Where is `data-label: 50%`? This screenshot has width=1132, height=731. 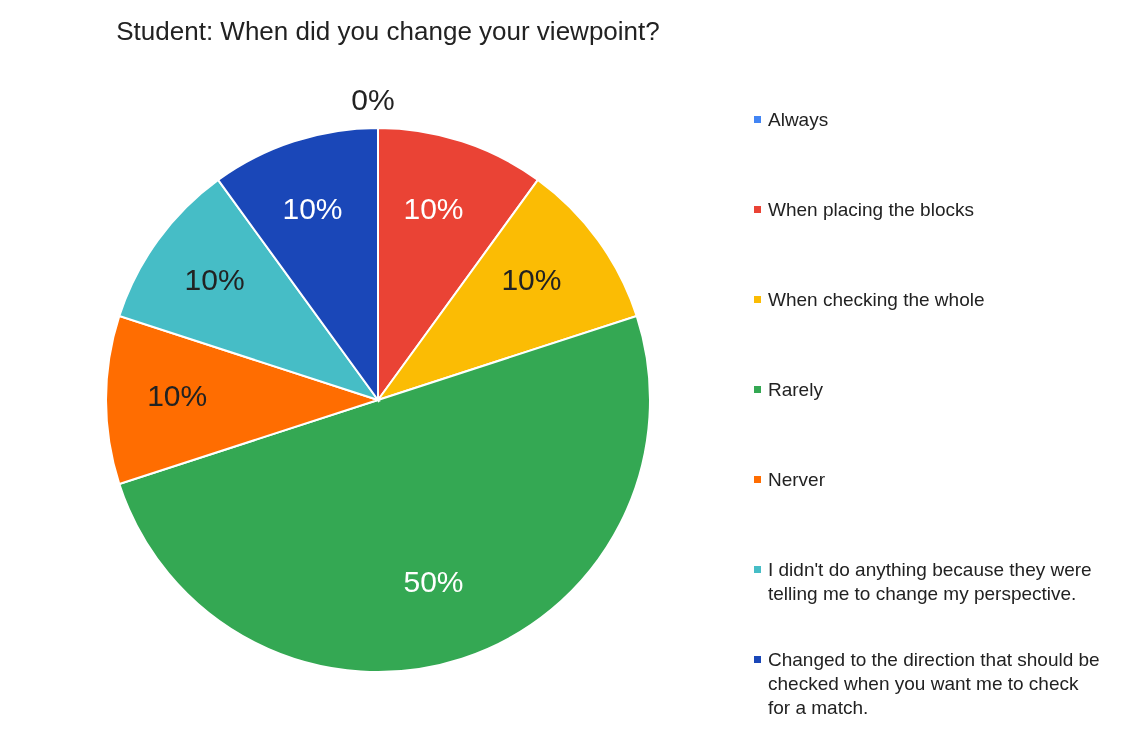 data-label: 50% is located at coordinates (433, 581).